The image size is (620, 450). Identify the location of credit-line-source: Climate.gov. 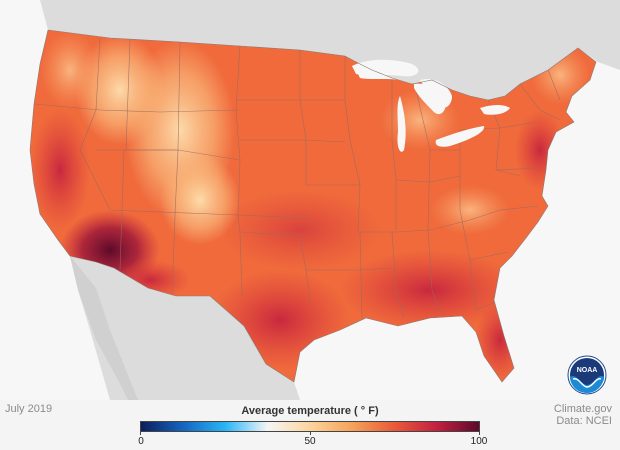
(582, 409).